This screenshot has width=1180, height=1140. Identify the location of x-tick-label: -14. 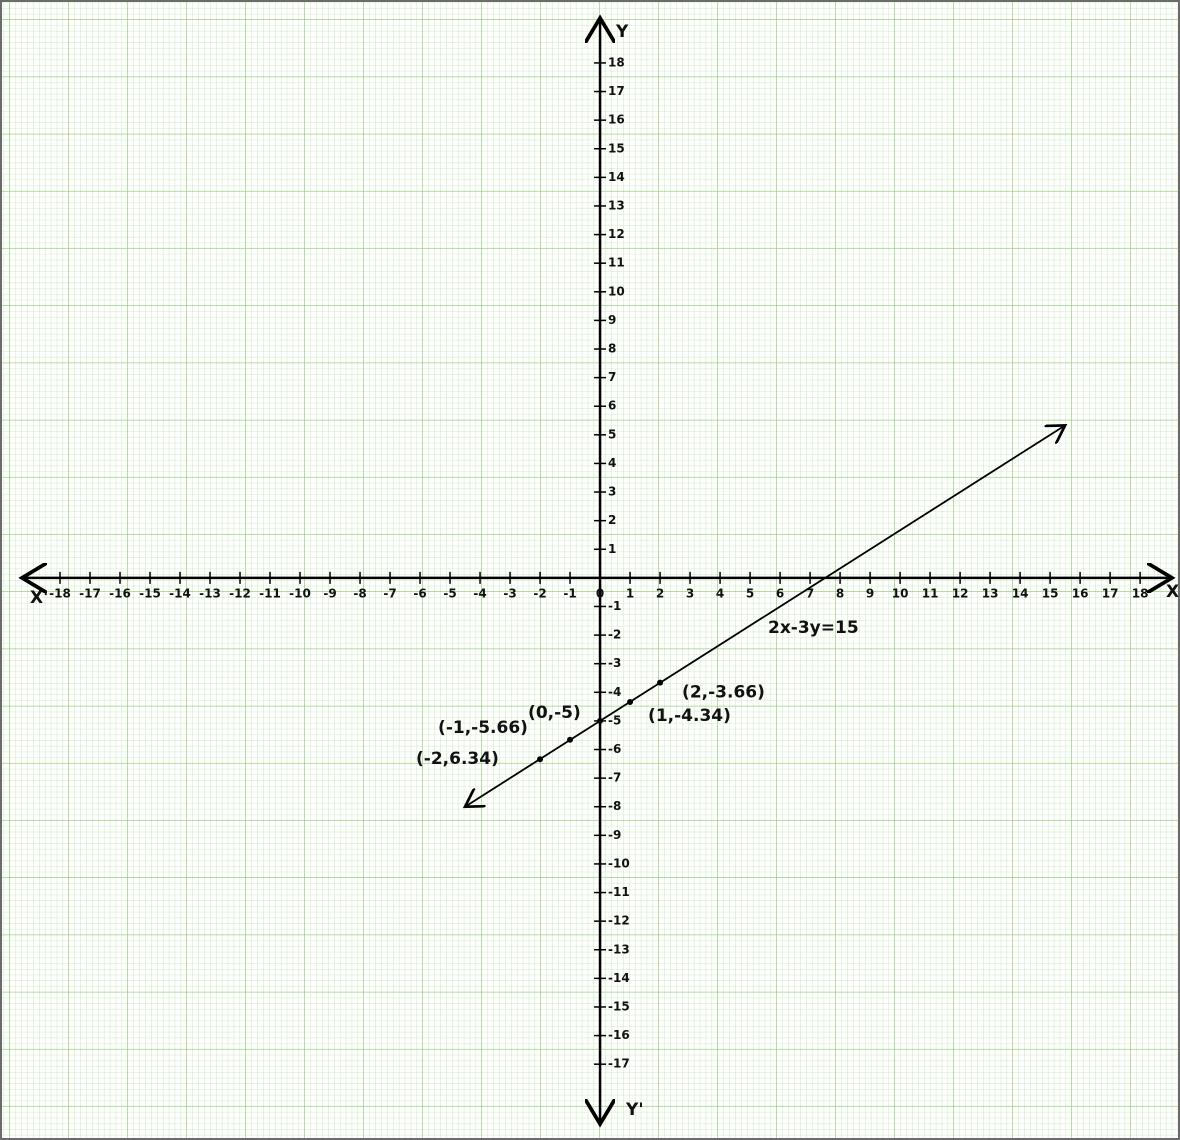
(180, 593).